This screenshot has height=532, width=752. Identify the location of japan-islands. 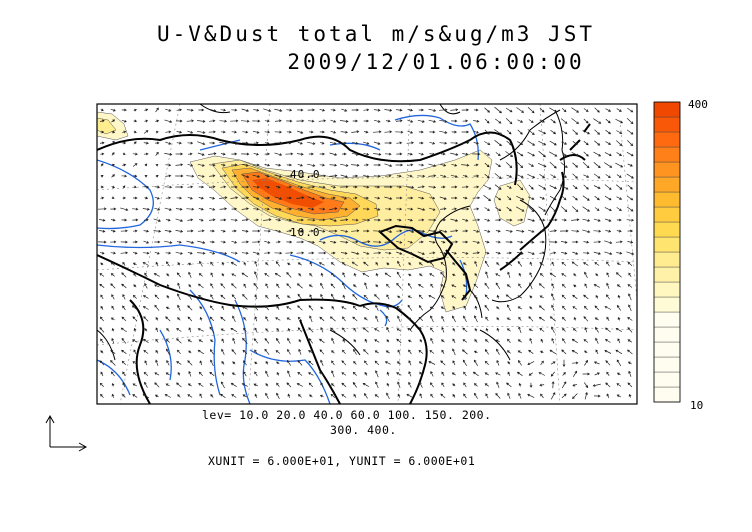
(545, 197).